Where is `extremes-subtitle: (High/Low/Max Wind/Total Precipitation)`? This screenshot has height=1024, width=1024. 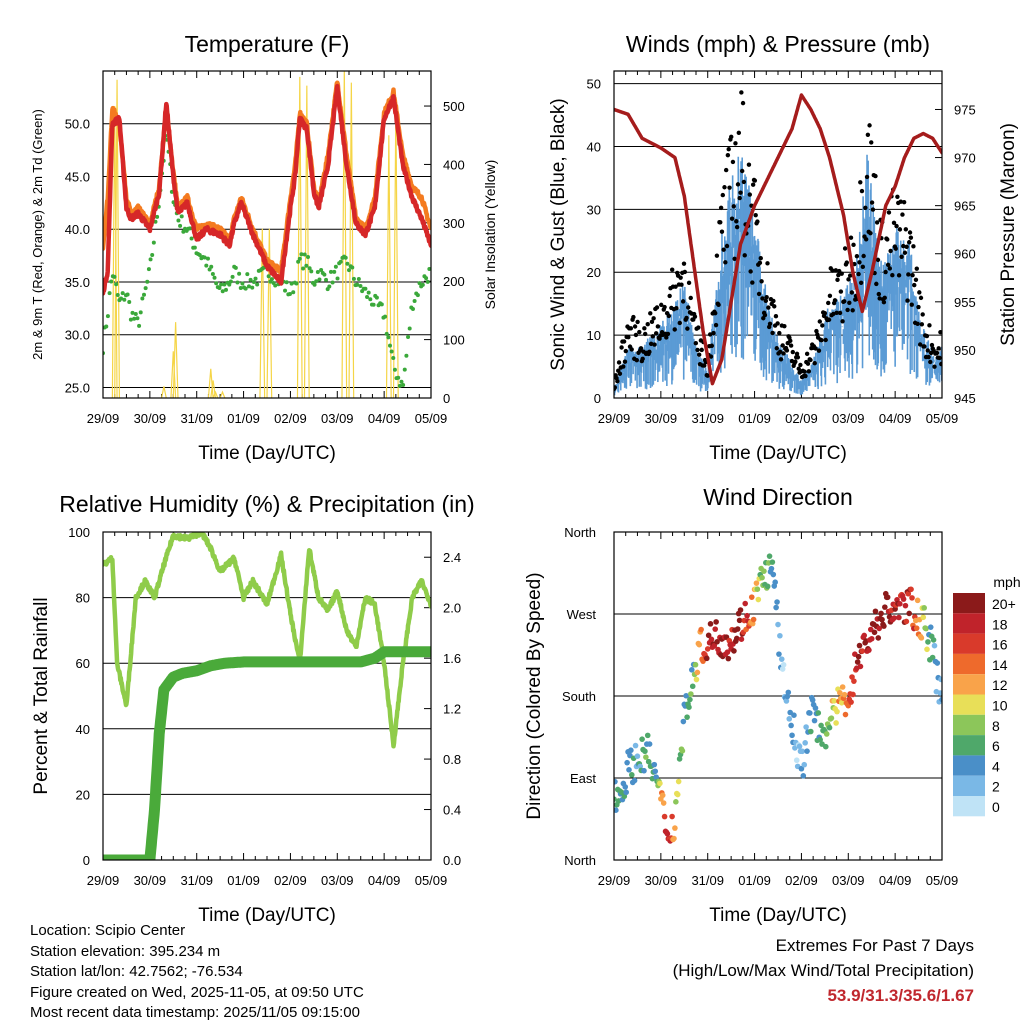
extremes-subtitle: (High/Low/Max Wind/Total Precipitation) is located at coordinates (823, 970).